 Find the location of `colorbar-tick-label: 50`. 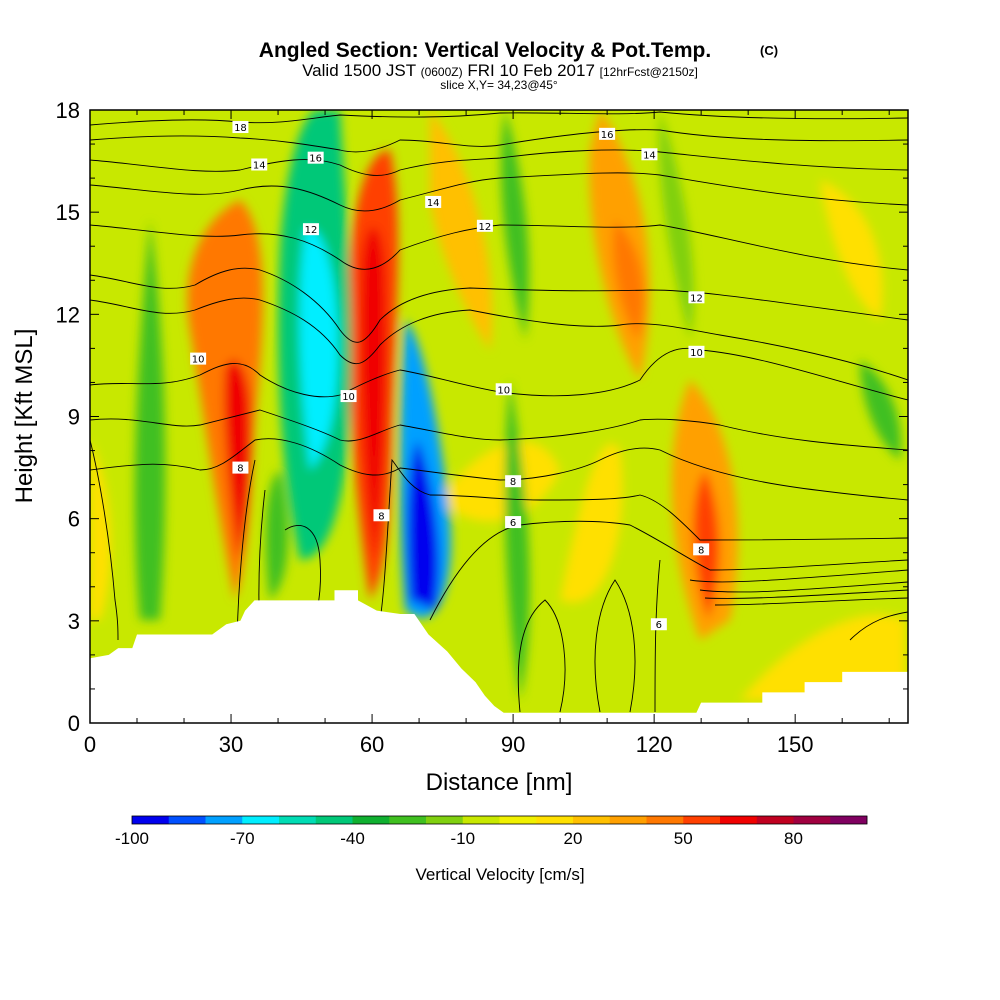

colorbar-tick-label: 50 is located at coordinates (683, 838).